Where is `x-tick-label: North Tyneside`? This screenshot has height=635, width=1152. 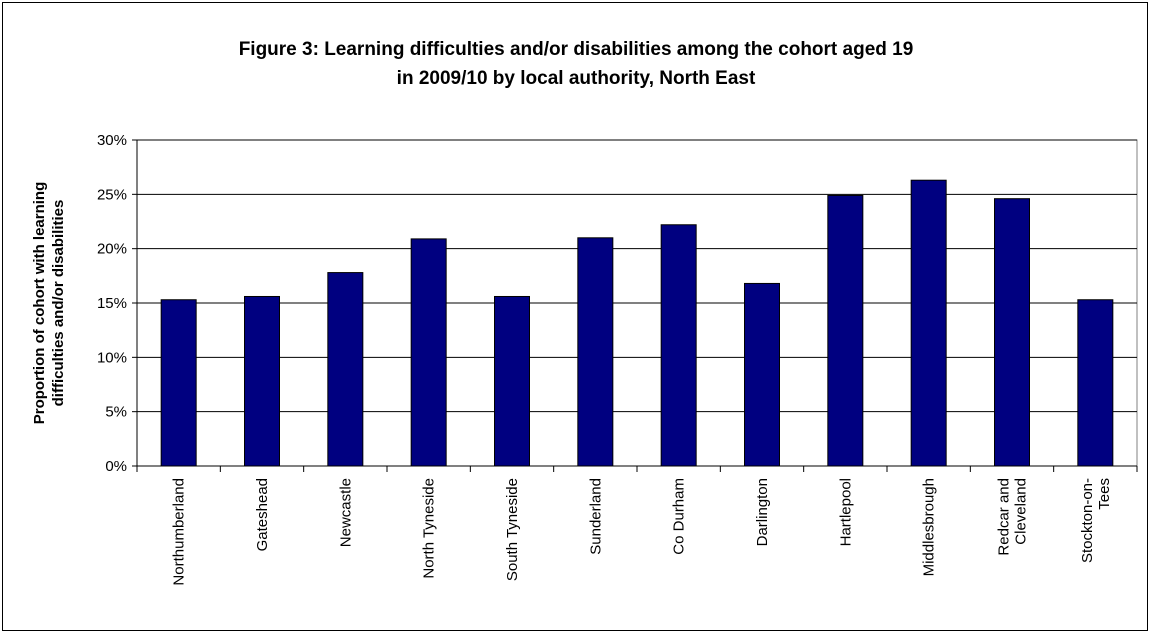
x-tick-label: North Tyneside is located at coordinates (429, 528).